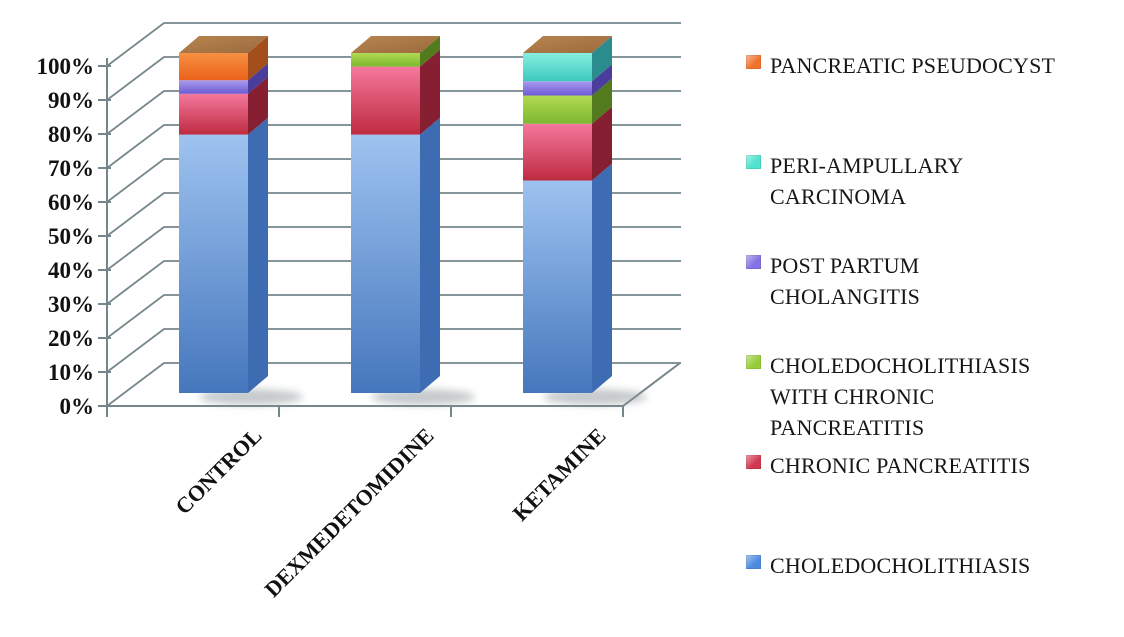  Describe the element at coordinates (77, 406) in the screenshot. I see `y-axis-label: 0%` at that location.